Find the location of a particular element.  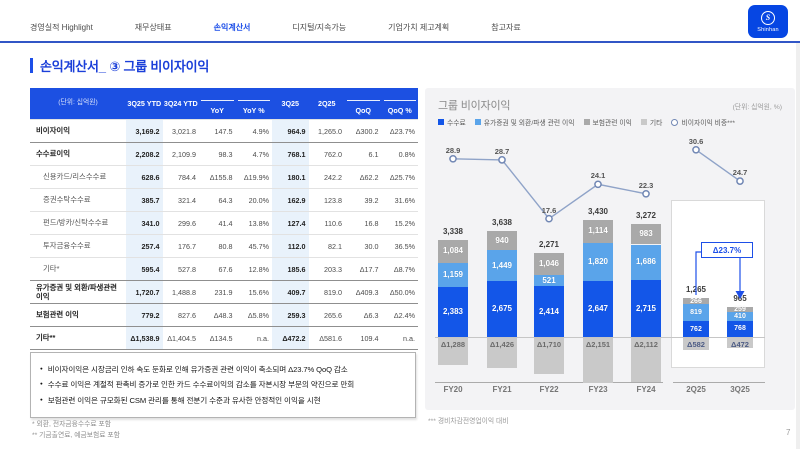

bar-segment-label: 410 is located at coordinates (740, 317).